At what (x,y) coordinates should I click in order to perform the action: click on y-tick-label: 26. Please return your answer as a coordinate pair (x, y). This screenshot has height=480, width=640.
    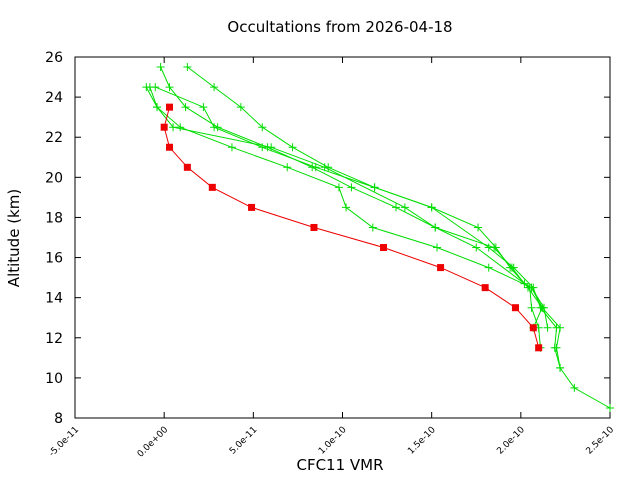
    Looking at the image, I should click on (54, 58).